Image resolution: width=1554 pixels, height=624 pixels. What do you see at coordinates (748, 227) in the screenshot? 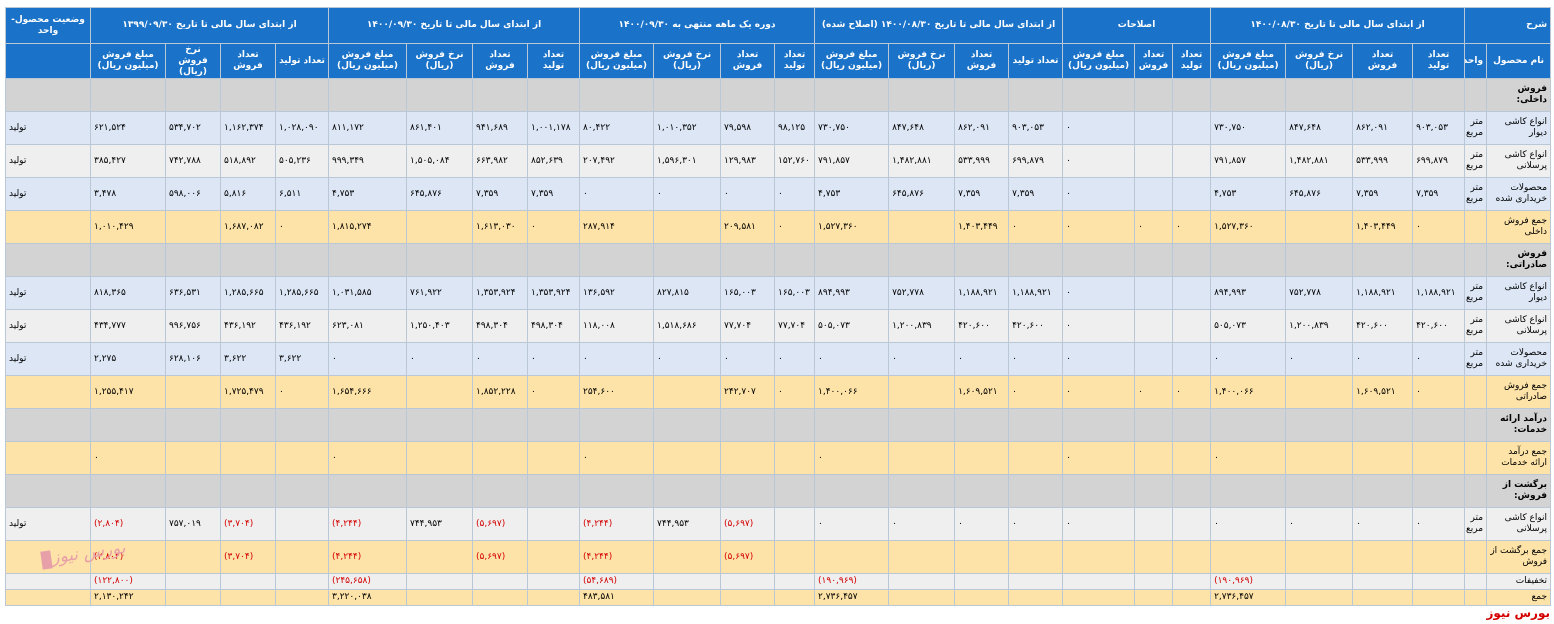
I see `value-cell: ۲۰۹,۵۸۱` at bounding box center [748, 227].